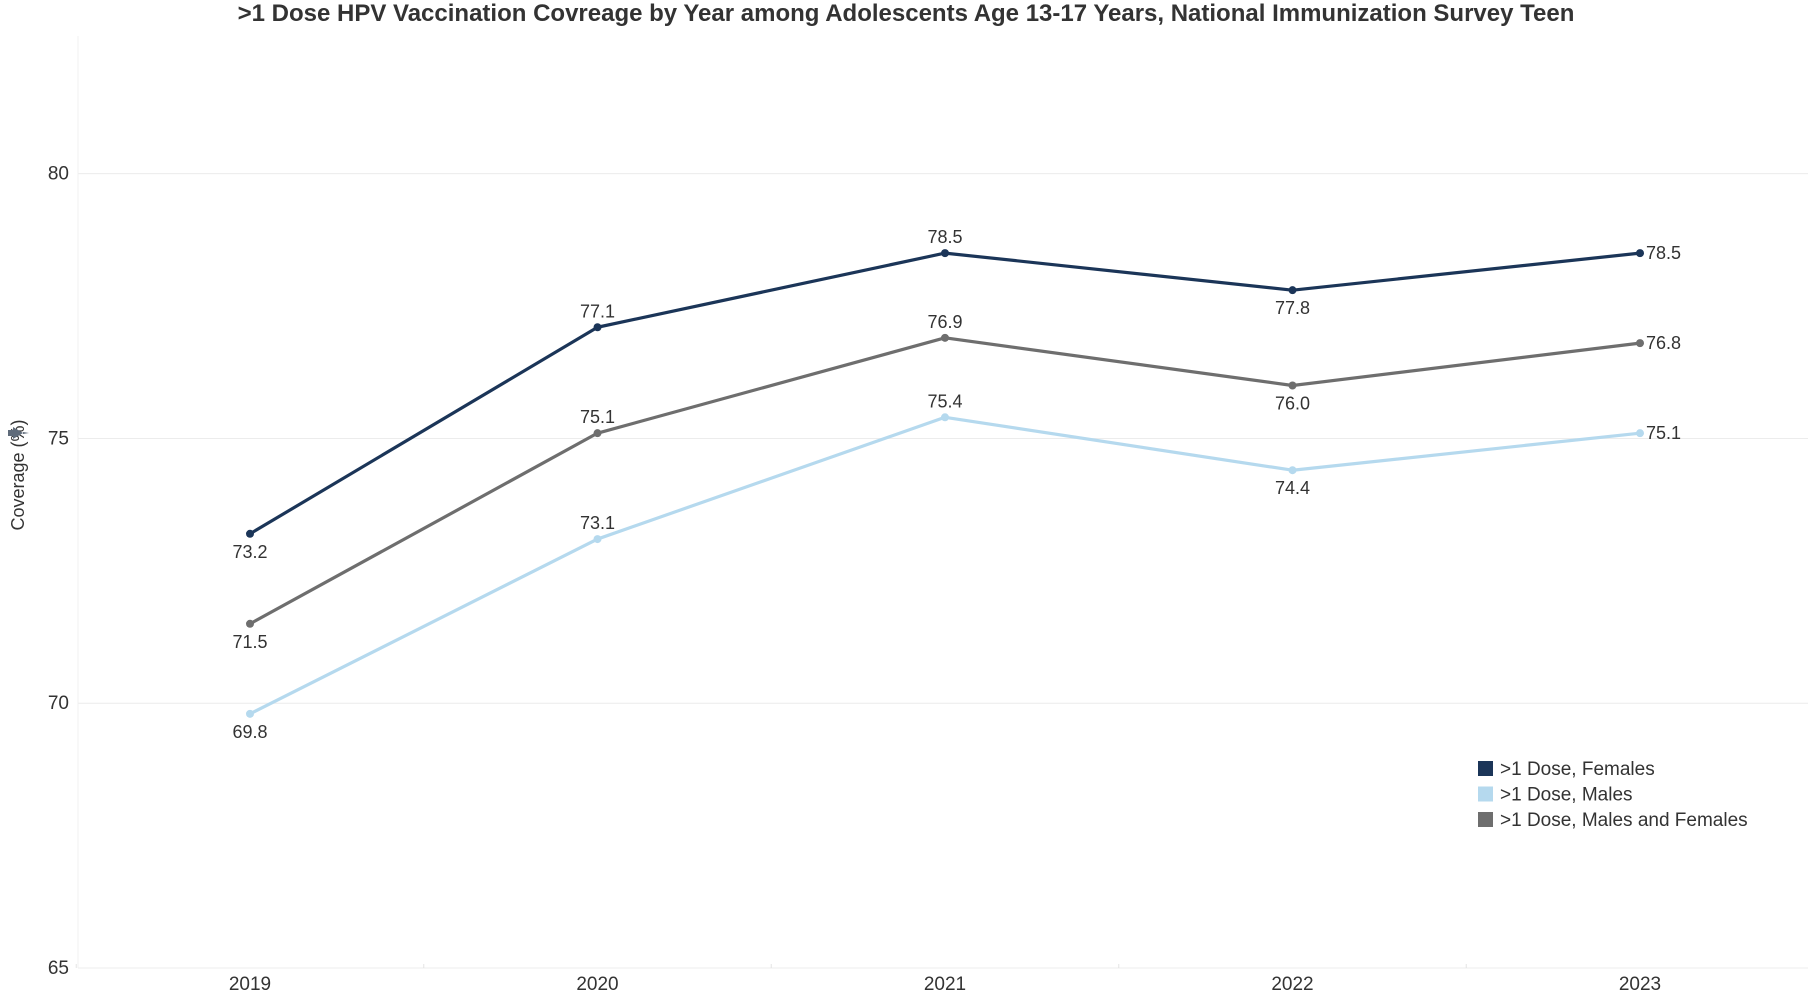 This screenshot has height=997, width=1812. What do you see at coordinates (597, 984) in the screenshot?
I see `x-tick-label: 2020` at bounding box center [597, 984].